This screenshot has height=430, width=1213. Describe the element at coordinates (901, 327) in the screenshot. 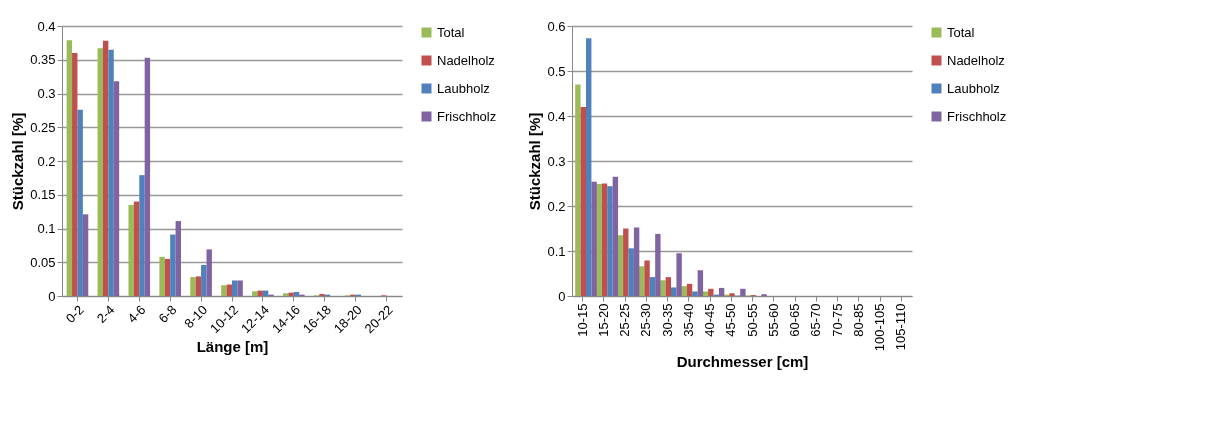

I see `x-tick-label: 105-110` at that location.